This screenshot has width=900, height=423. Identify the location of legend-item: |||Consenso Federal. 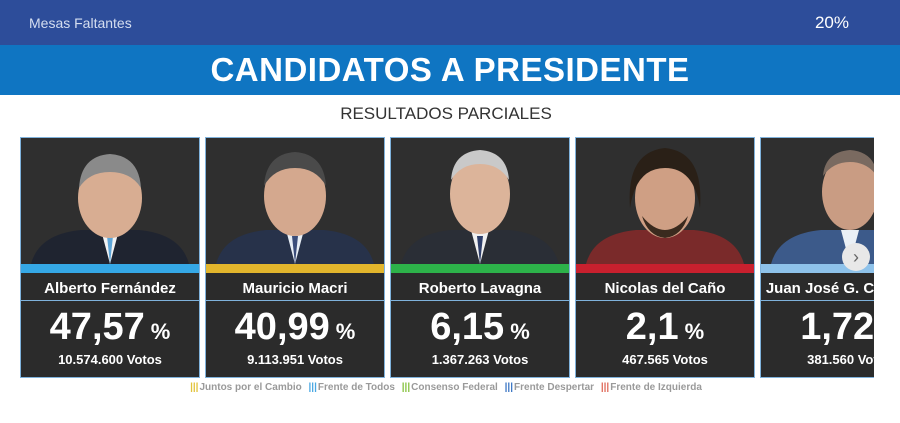
(450, 387).